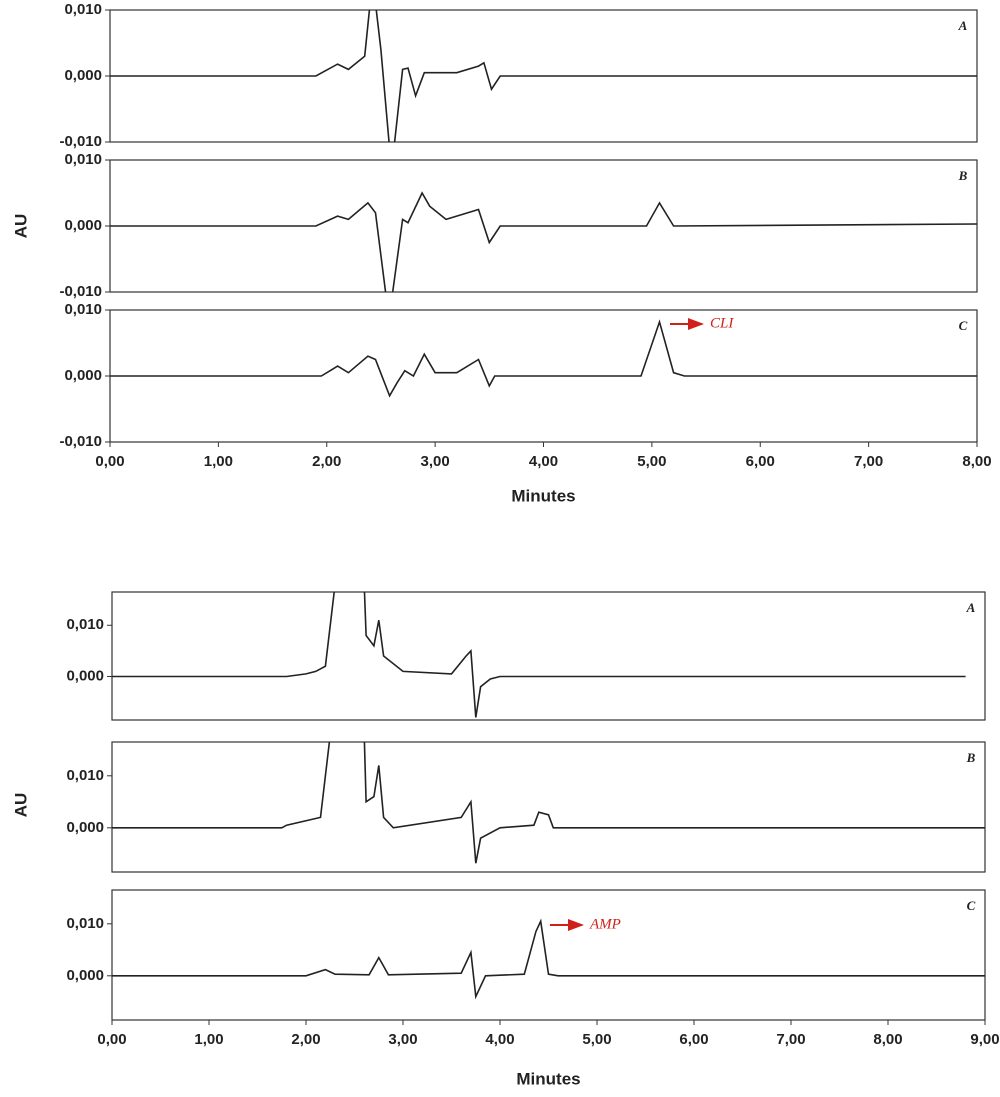 The width and height of the screenshot is (1000, 1097). What do you see at coordinates (984, 1039) in the screenshot?
I see `x-tick-label: 9,00` at bounding box center [984, 1039].